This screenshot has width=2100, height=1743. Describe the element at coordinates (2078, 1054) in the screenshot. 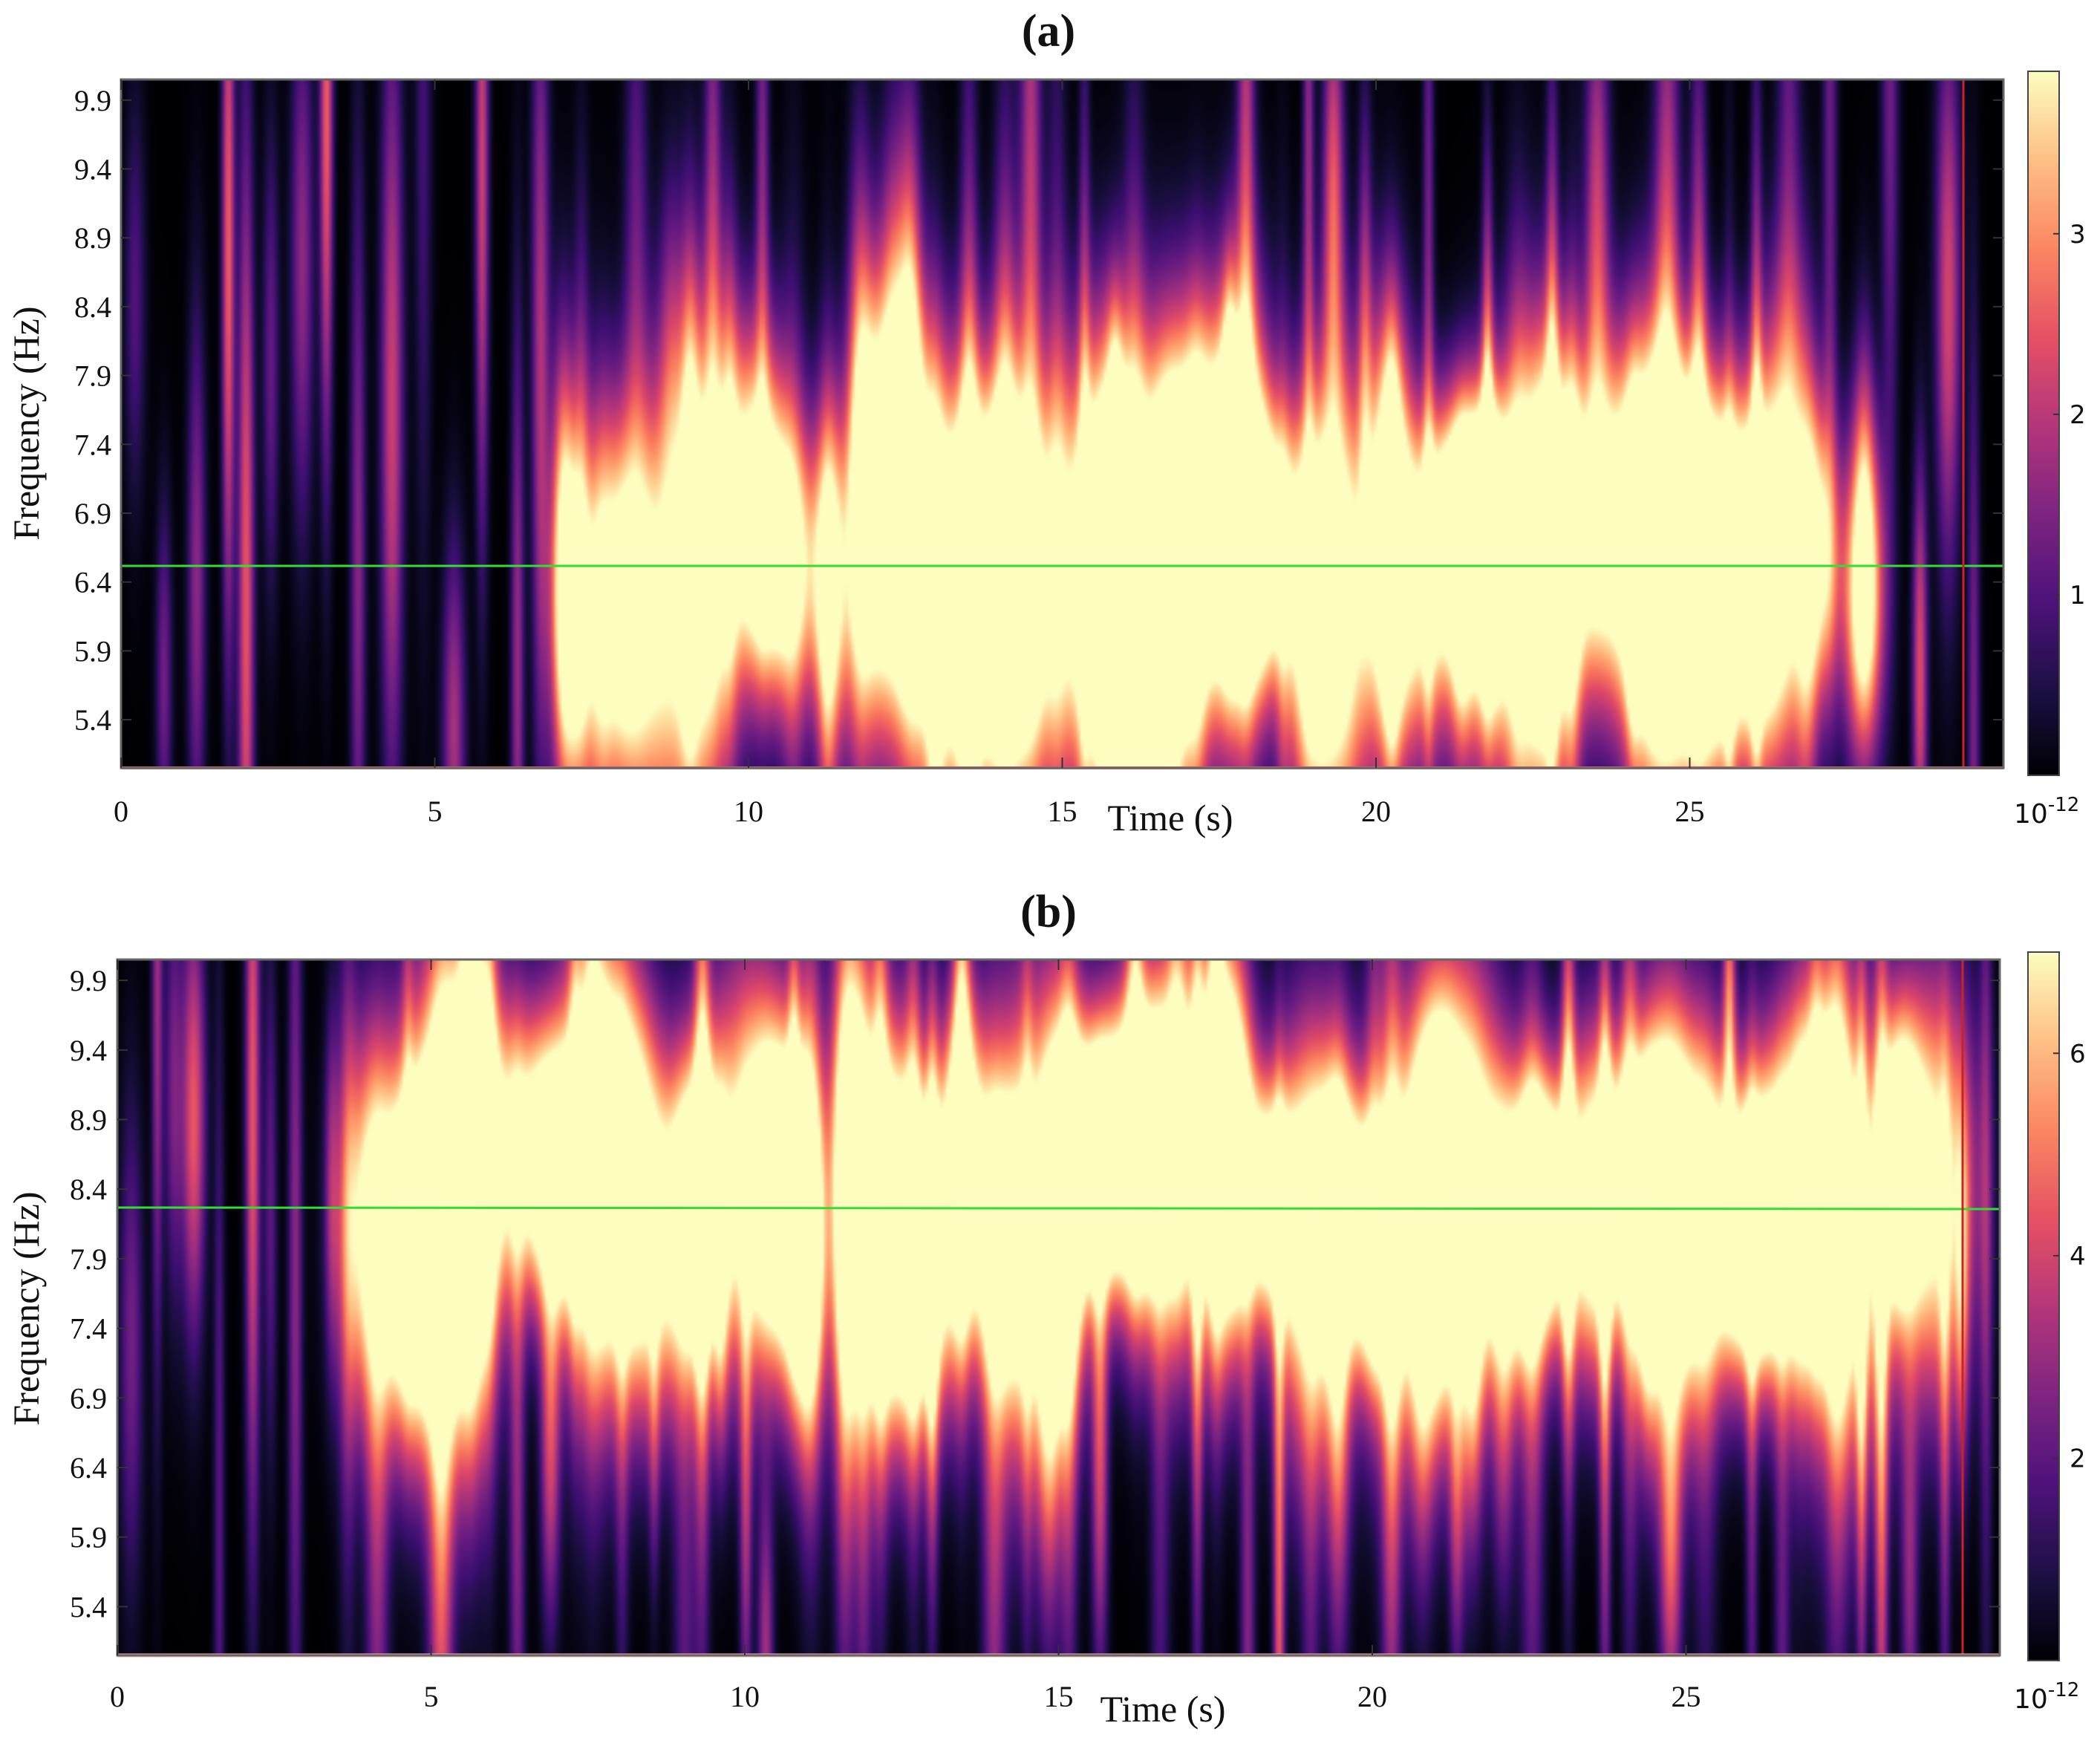

I see `colorbar-tick-label: 6` at that location.